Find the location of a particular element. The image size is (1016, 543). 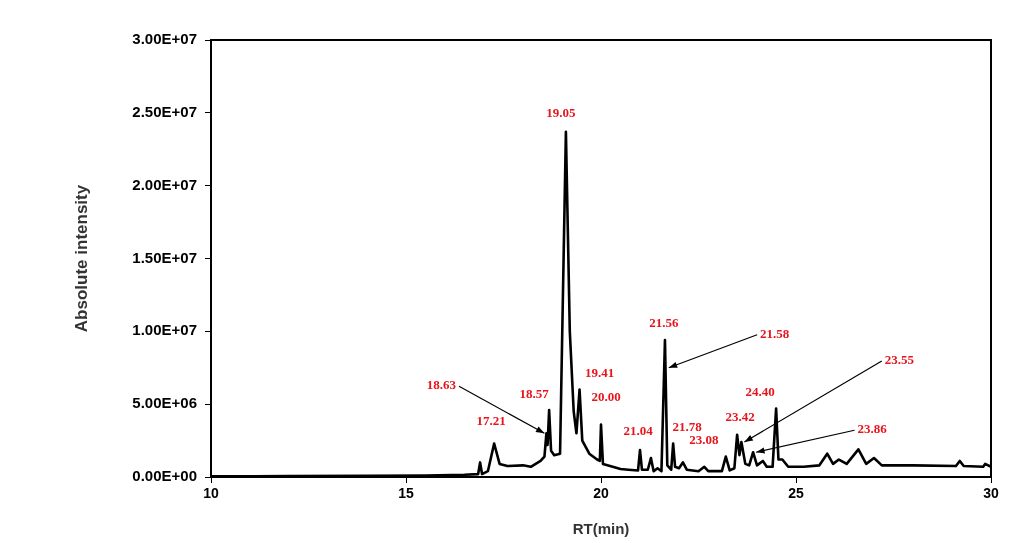

annotation: 19.05 is located at coordinates (561, 112).